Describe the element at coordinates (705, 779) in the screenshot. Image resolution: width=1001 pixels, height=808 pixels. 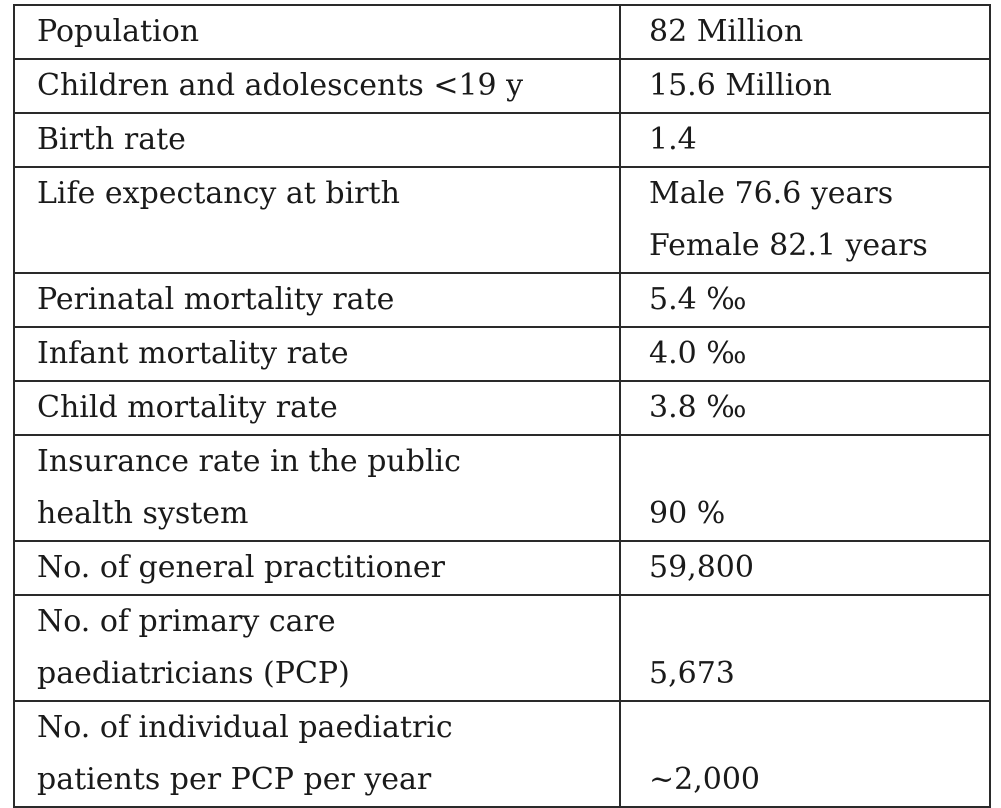
I see `value-line: ~2,000` at that location.